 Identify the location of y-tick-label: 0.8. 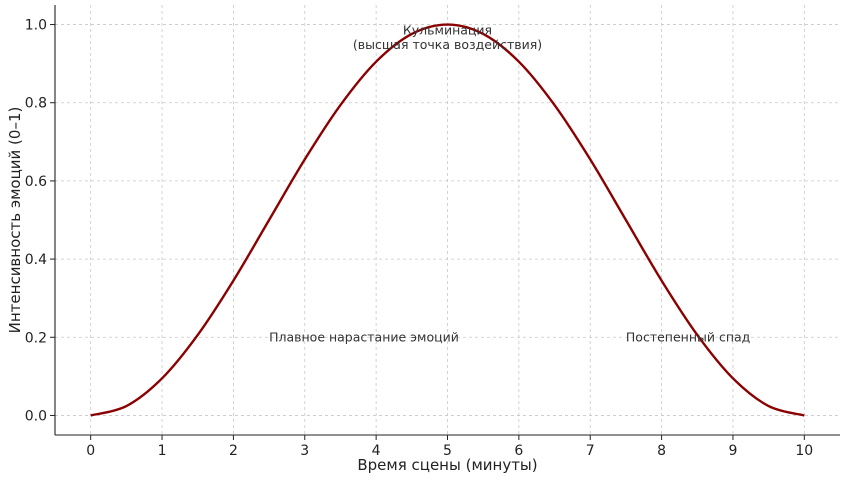
(36, 104).